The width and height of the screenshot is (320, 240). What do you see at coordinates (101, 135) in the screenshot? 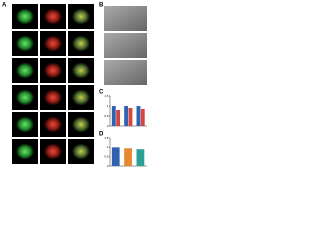
I see `panel-label: D` at bounding box center [101, 135].